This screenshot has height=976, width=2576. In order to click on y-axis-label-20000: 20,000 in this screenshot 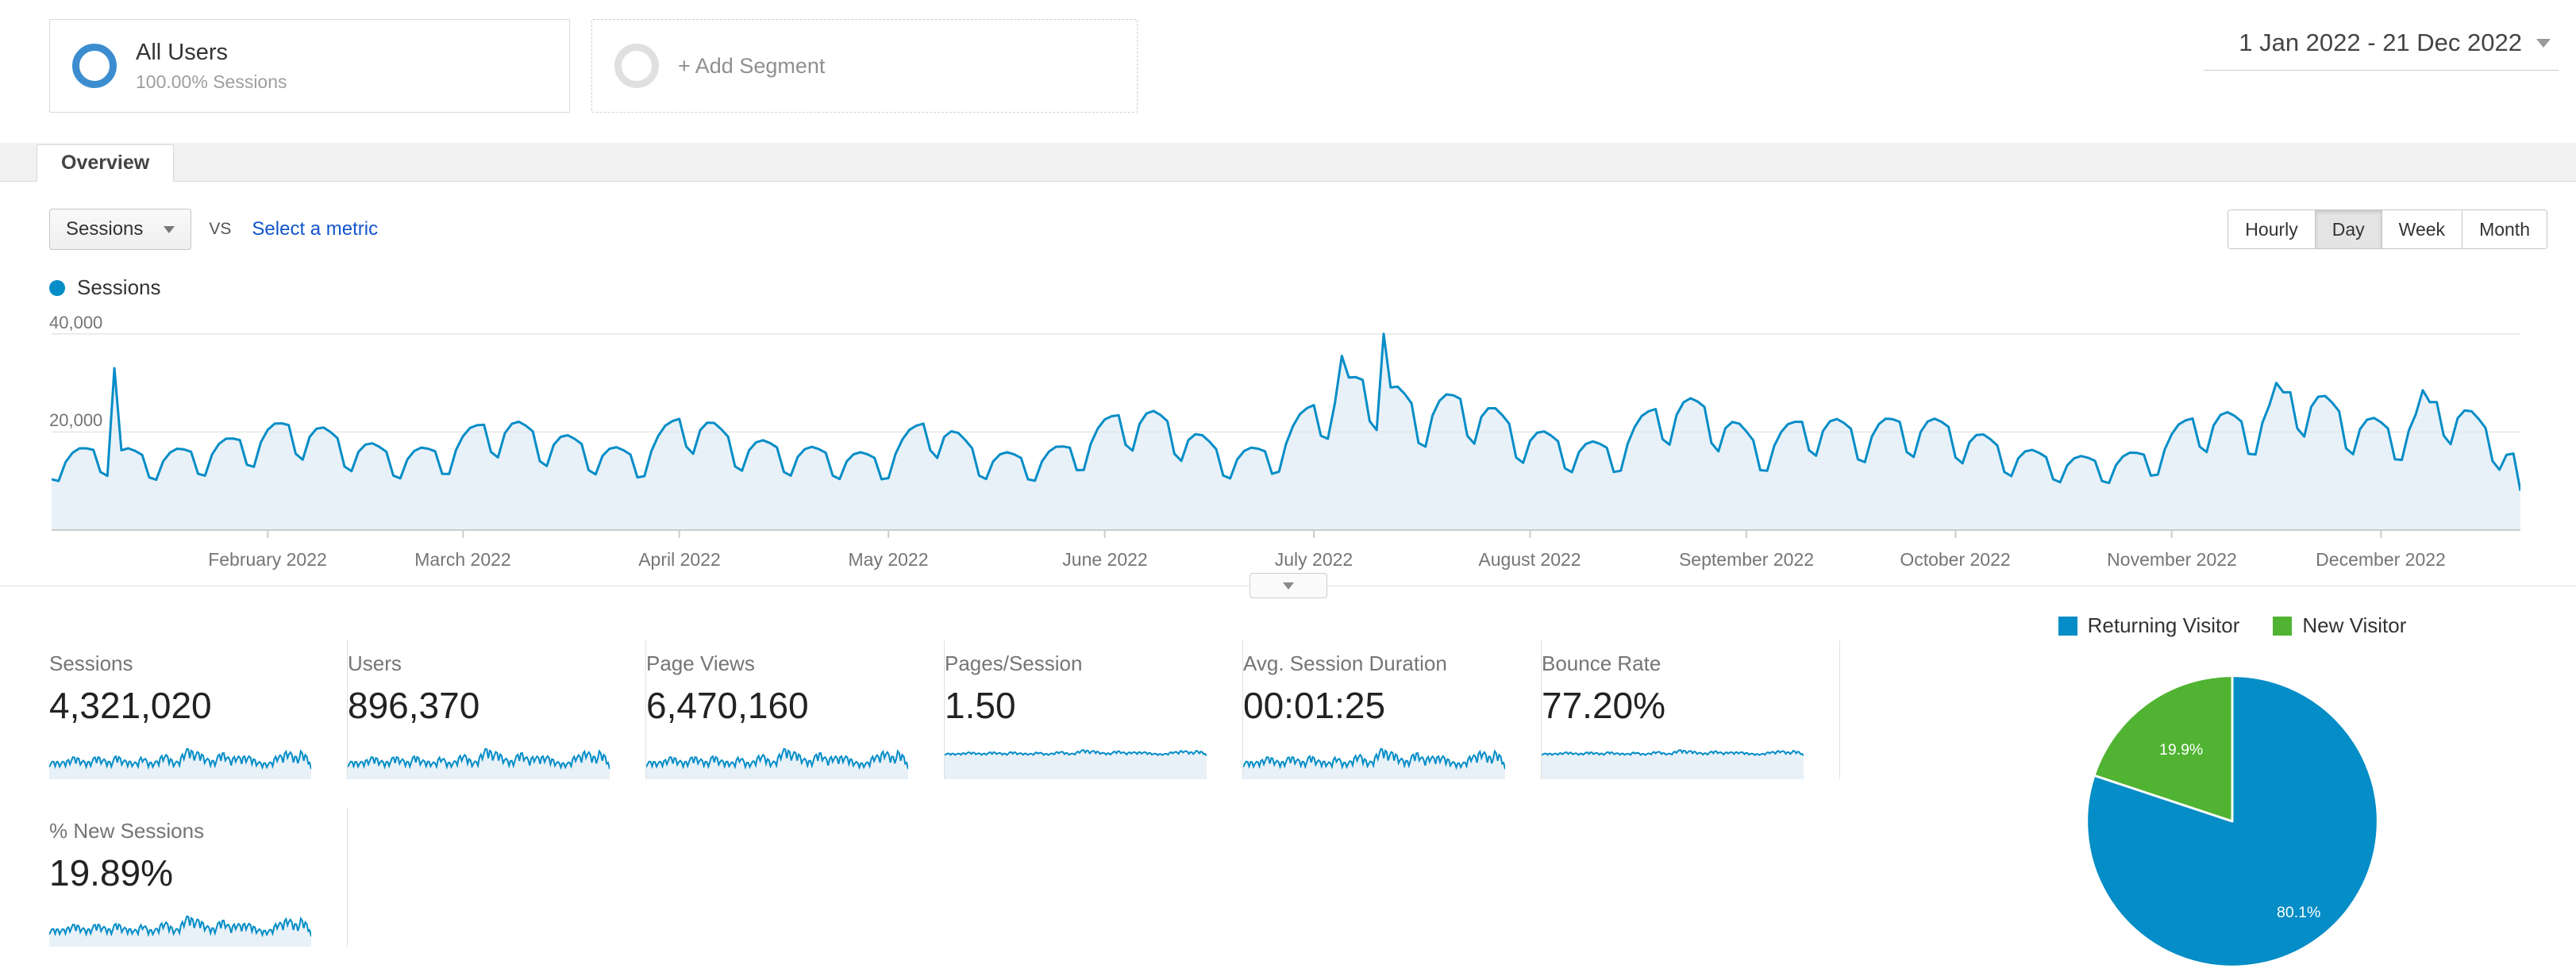, I will do `click(76, 420)`.